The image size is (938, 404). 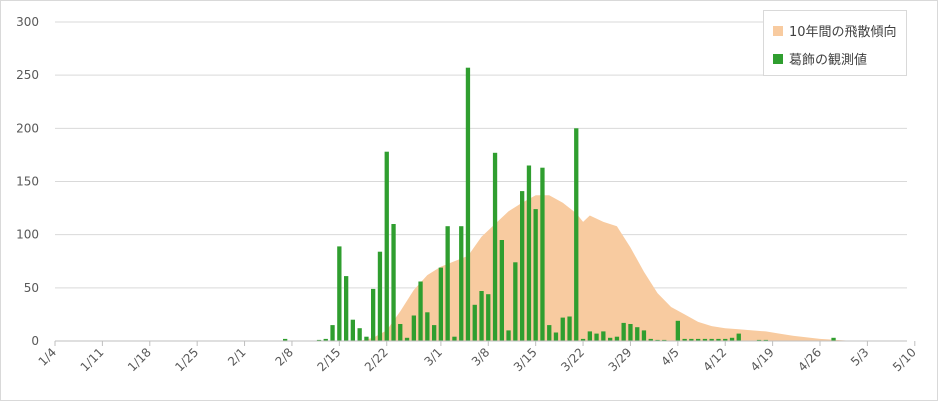 I want to click on y-tick-label: 100, so click(x=27, y=235).